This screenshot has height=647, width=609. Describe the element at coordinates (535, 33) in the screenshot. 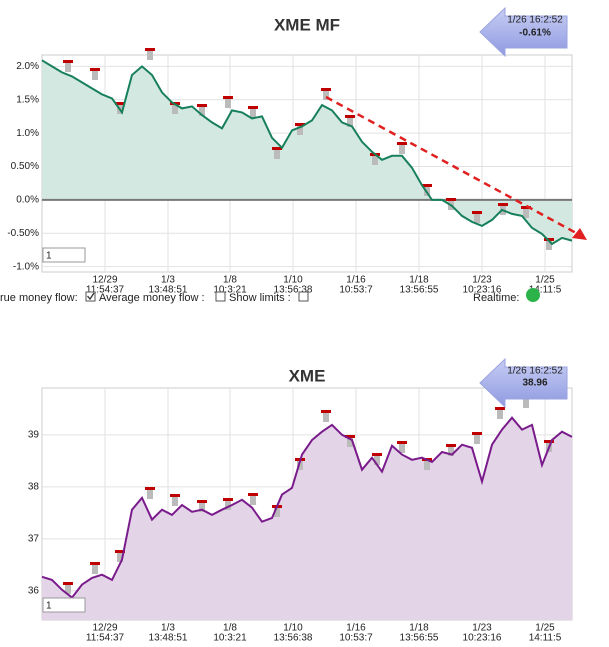

I see `badge-value: -0.61%` at that location.